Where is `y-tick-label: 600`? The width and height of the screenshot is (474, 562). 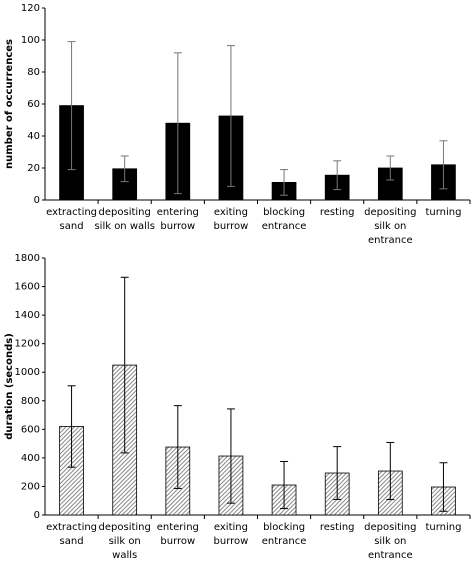
y-tick-label: 600 is located at coordinates (30, 429).